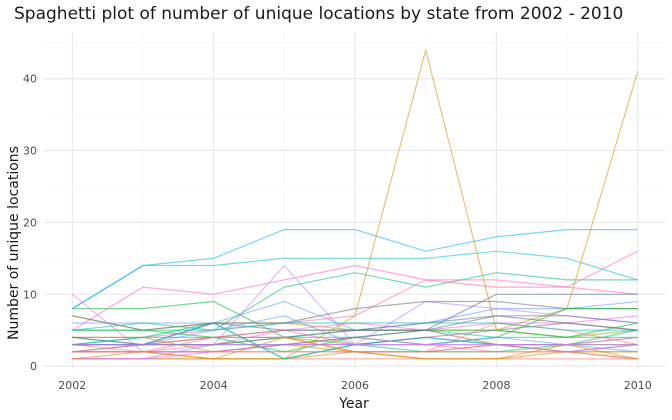 The width and height of the screenshot is (672, 420). I want to click on x-axis-title: Year, so click(353, 404).